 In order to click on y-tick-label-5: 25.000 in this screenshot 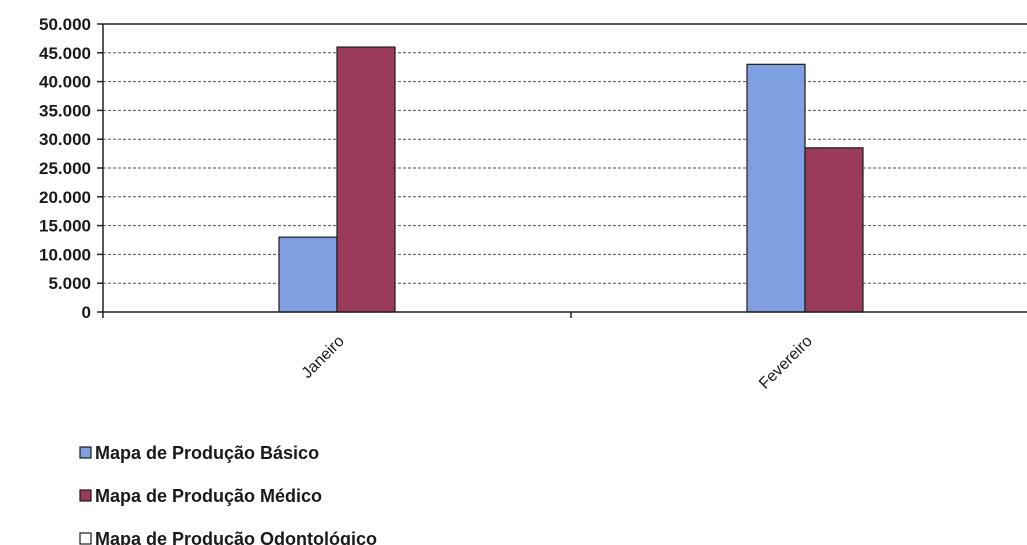, I will do `click(65, 168)`.